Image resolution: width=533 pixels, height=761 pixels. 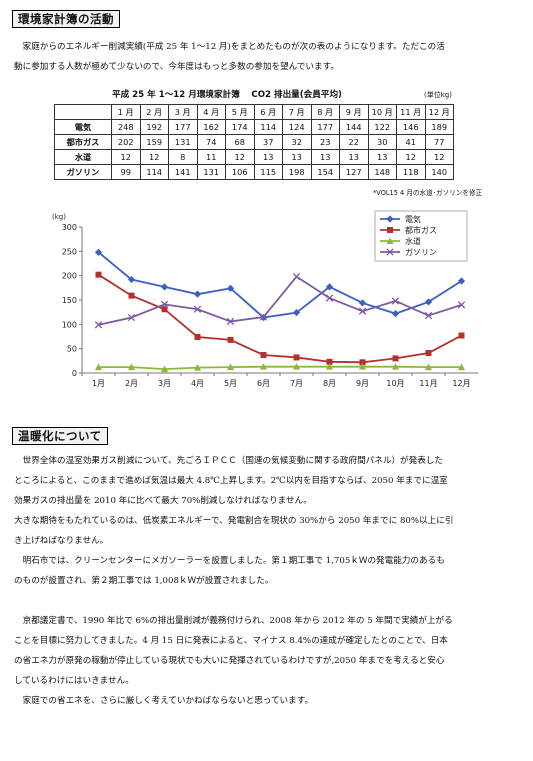 I want to click on table-cell: 77, so click(x=439, y=142).